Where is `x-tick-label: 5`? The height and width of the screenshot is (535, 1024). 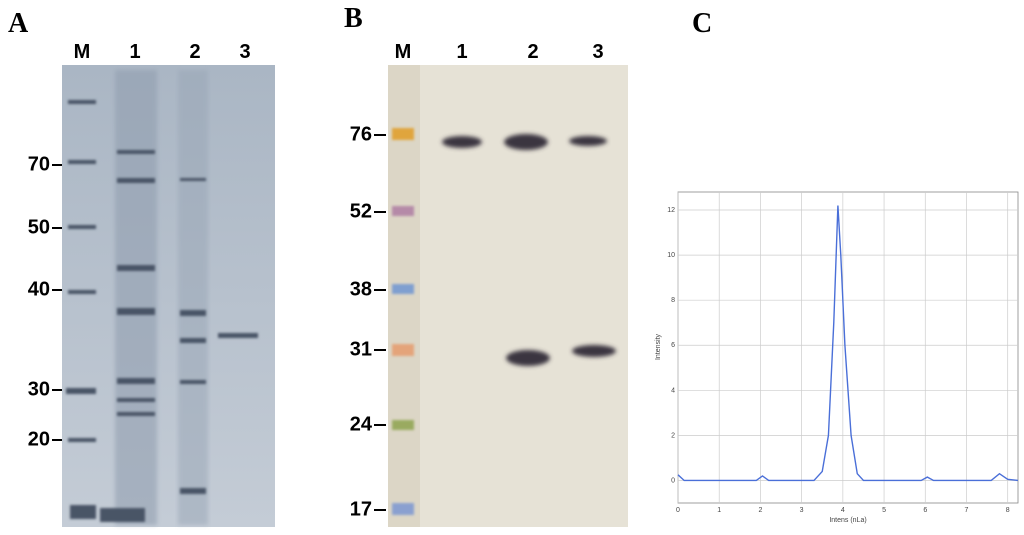
x-tick-label: 5 is located at coordinates (884, 510).